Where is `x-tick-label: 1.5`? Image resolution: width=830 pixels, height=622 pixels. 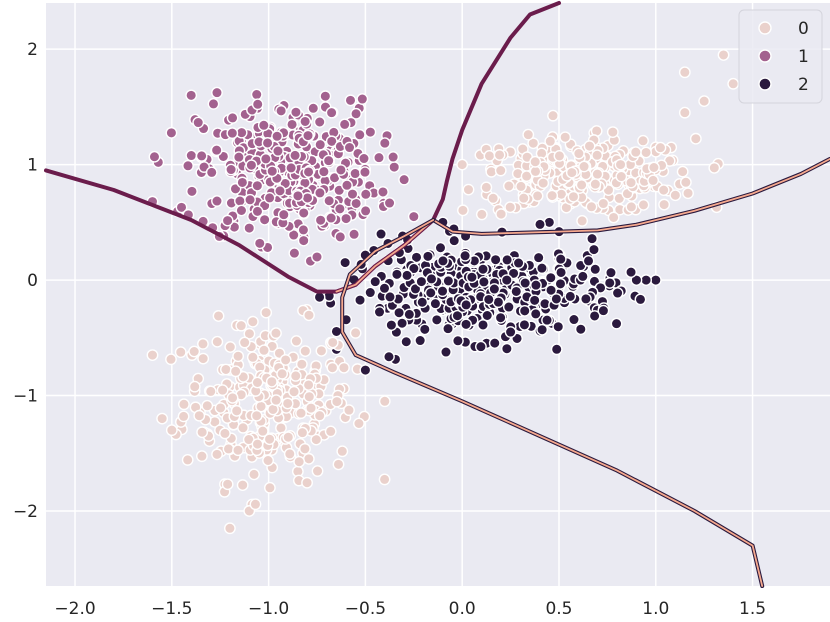 x-tick-label: 1.5 is located at coordinates (752, 609).